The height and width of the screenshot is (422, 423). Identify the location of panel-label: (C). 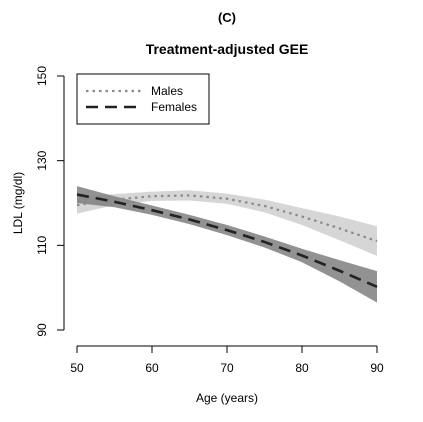
(227, 17).